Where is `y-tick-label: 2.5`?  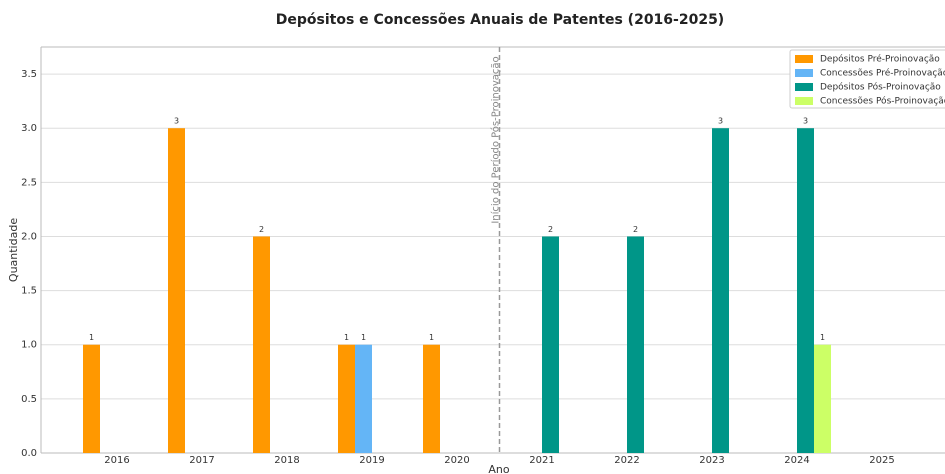
y-tick-label: 2.5 is located at coordinates (29, 182).